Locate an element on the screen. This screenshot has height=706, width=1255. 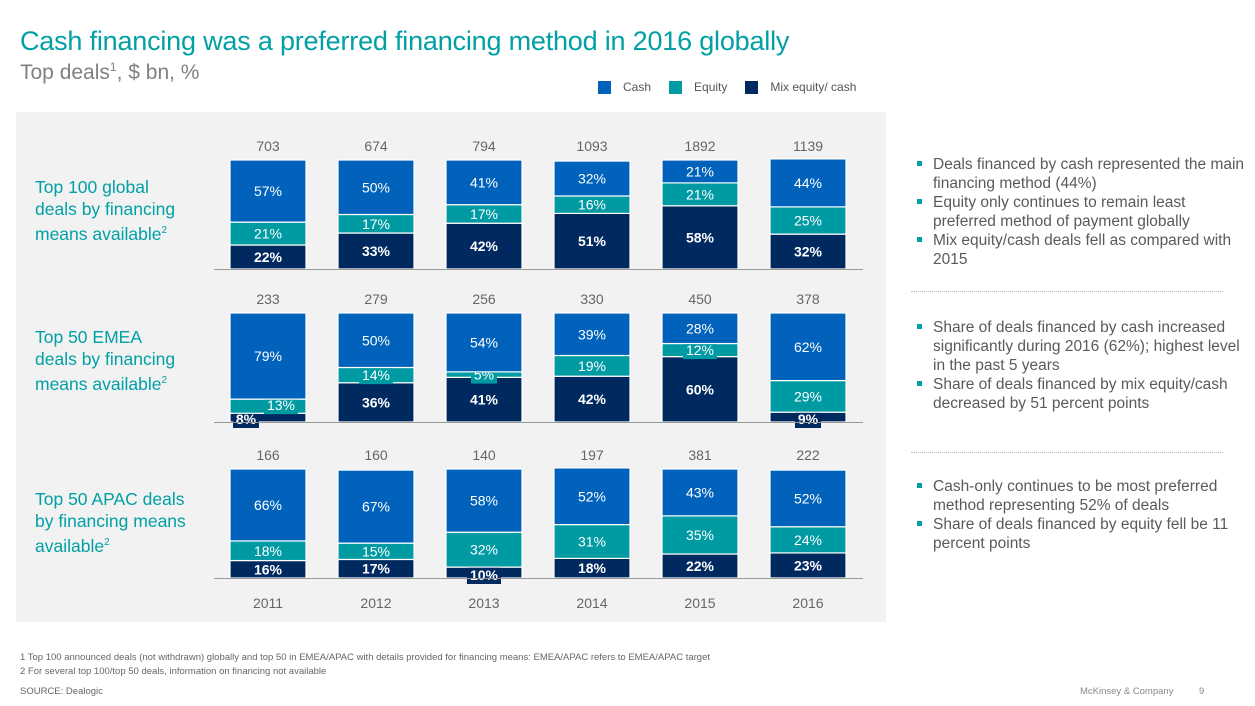
legend-label-mix: Mix equity/ cash is located at coordinates (813, 87).